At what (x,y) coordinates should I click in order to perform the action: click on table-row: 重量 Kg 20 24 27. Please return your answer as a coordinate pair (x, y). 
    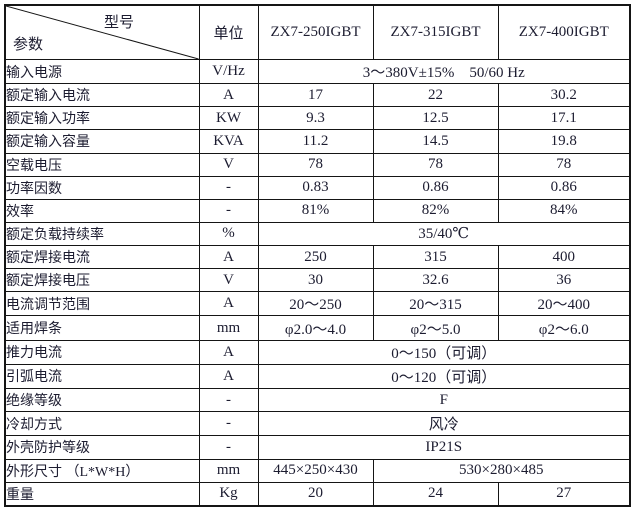
    Looking at the image, I should click on (317, 494).